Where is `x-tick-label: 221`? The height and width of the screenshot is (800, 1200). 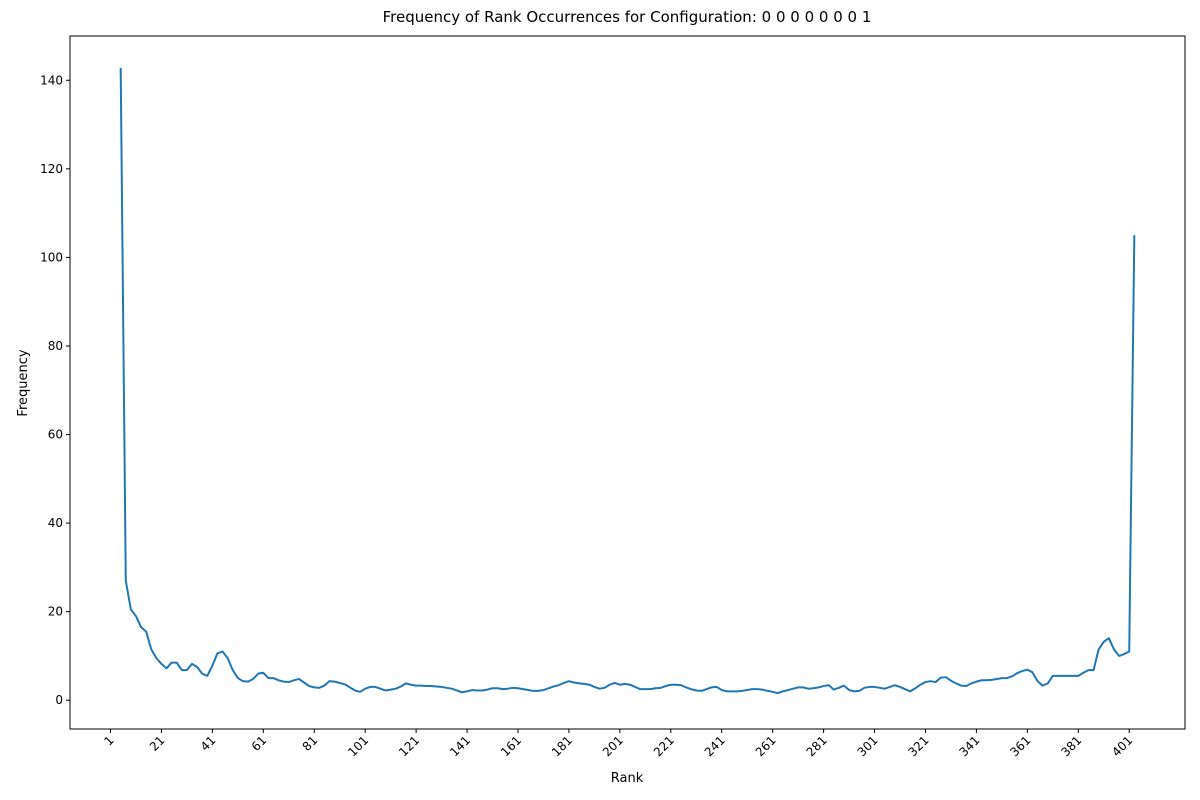 x-tick-label: 221 is located at coordinates (664, 746).